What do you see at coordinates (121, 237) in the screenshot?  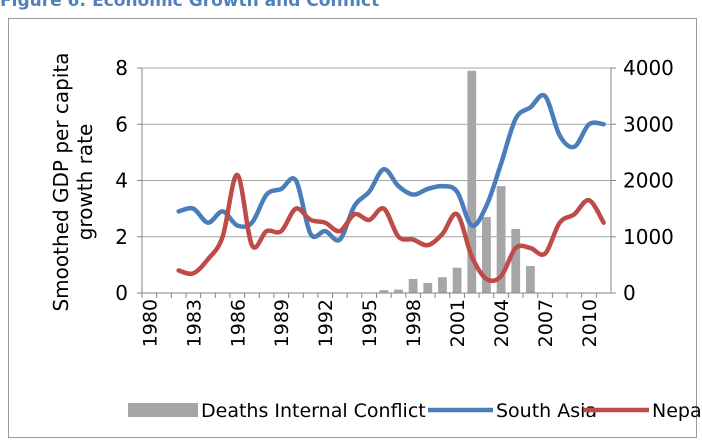 I see `y-tick-label: 2` at bounding box center [121, 237].